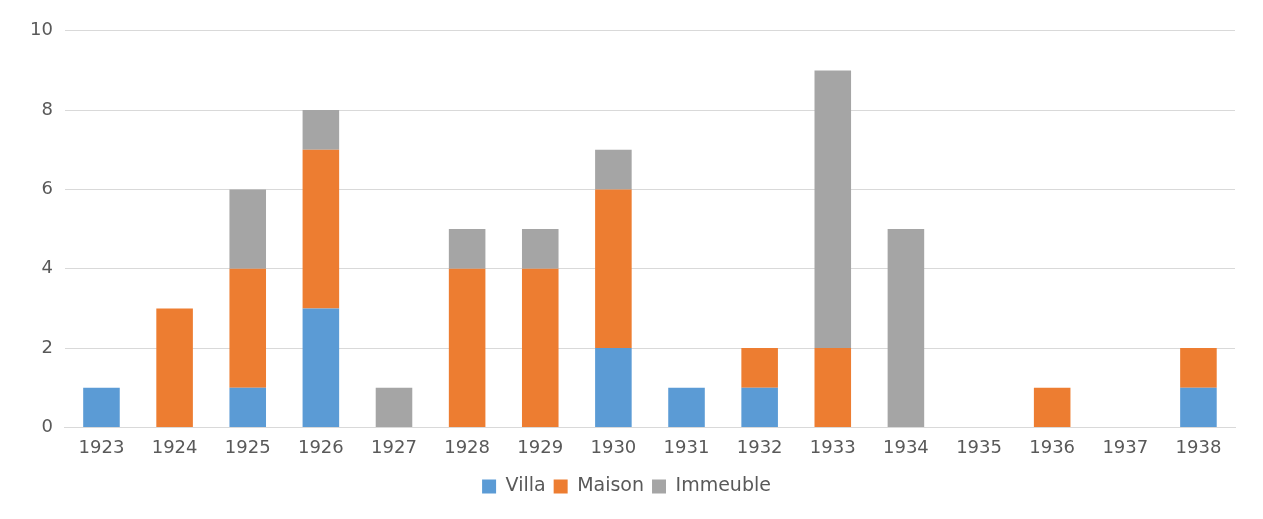 The width and height of the screenshot is (1263, 519). Describe the element at coordinates (41, 29) in the screenshot. I see `y-tick-label: 10` at that location.